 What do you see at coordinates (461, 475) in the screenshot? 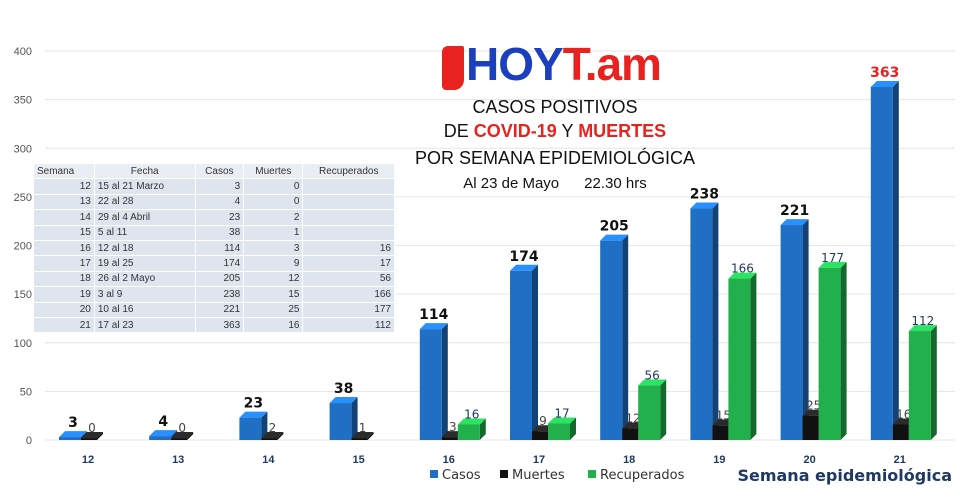
I see `legend-label-casos: Casos` at bounding box center [461, 475].